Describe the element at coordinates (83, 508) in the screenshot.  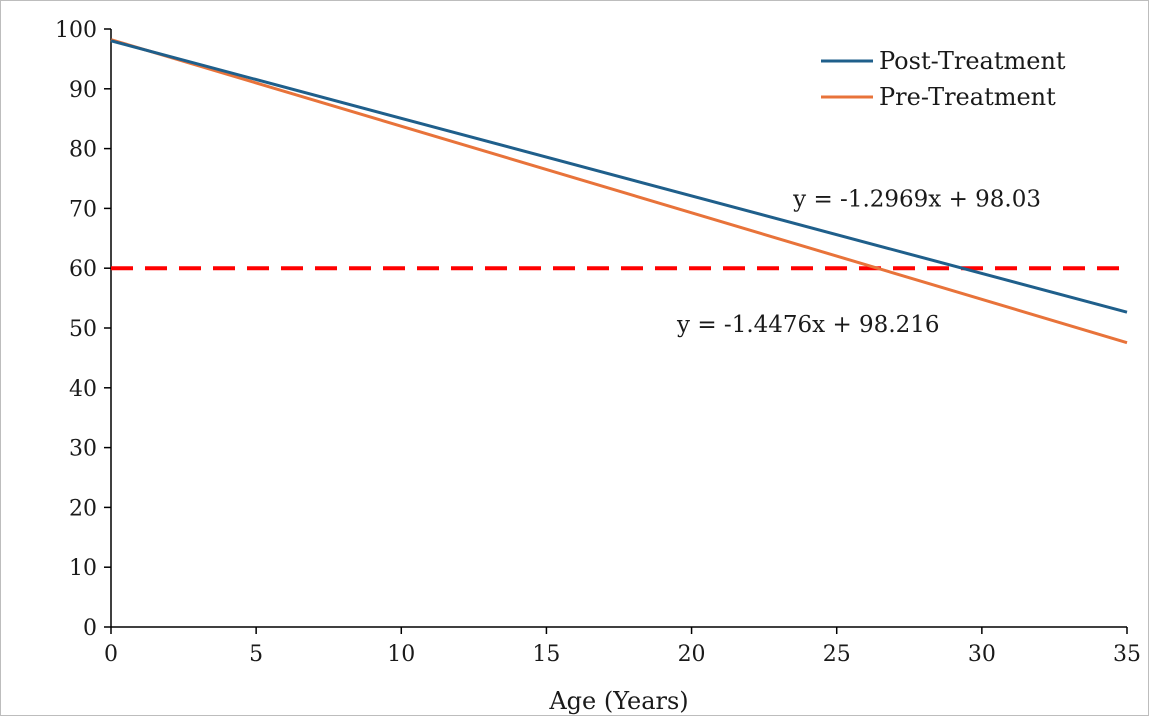
I see `y-tick-label: 20` at that location.